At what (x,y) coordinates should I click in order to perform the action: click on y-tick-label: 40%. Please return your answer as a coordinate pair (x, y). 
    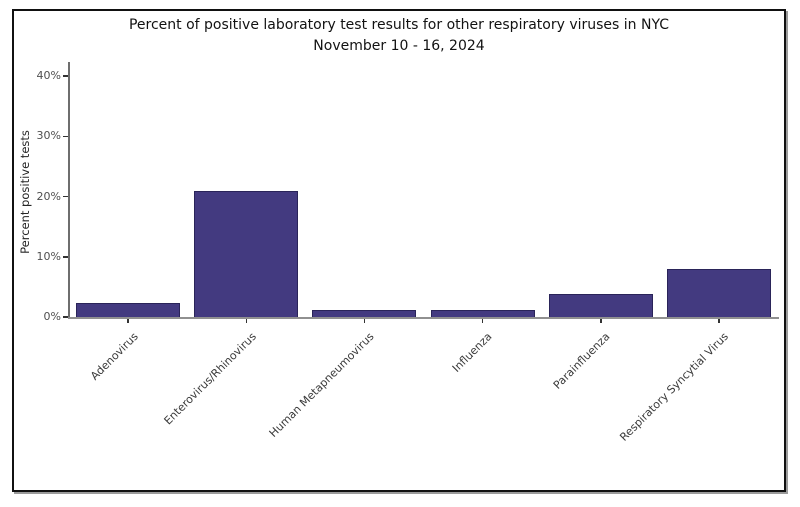
    Looking at the image, I should click on (48, 76).